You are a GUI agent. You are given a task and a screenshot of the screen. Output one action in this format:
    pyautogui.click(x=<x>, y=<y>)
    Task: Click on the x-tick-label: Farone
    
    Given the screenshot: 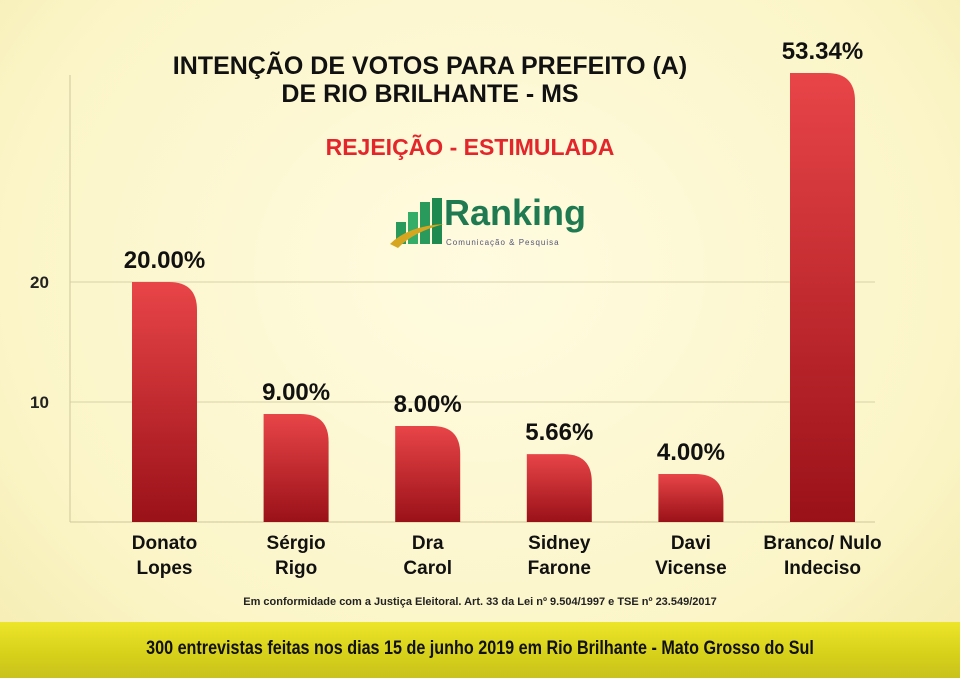 What is the action you would take?
    pyautogui.click(x=559, y=568)
    